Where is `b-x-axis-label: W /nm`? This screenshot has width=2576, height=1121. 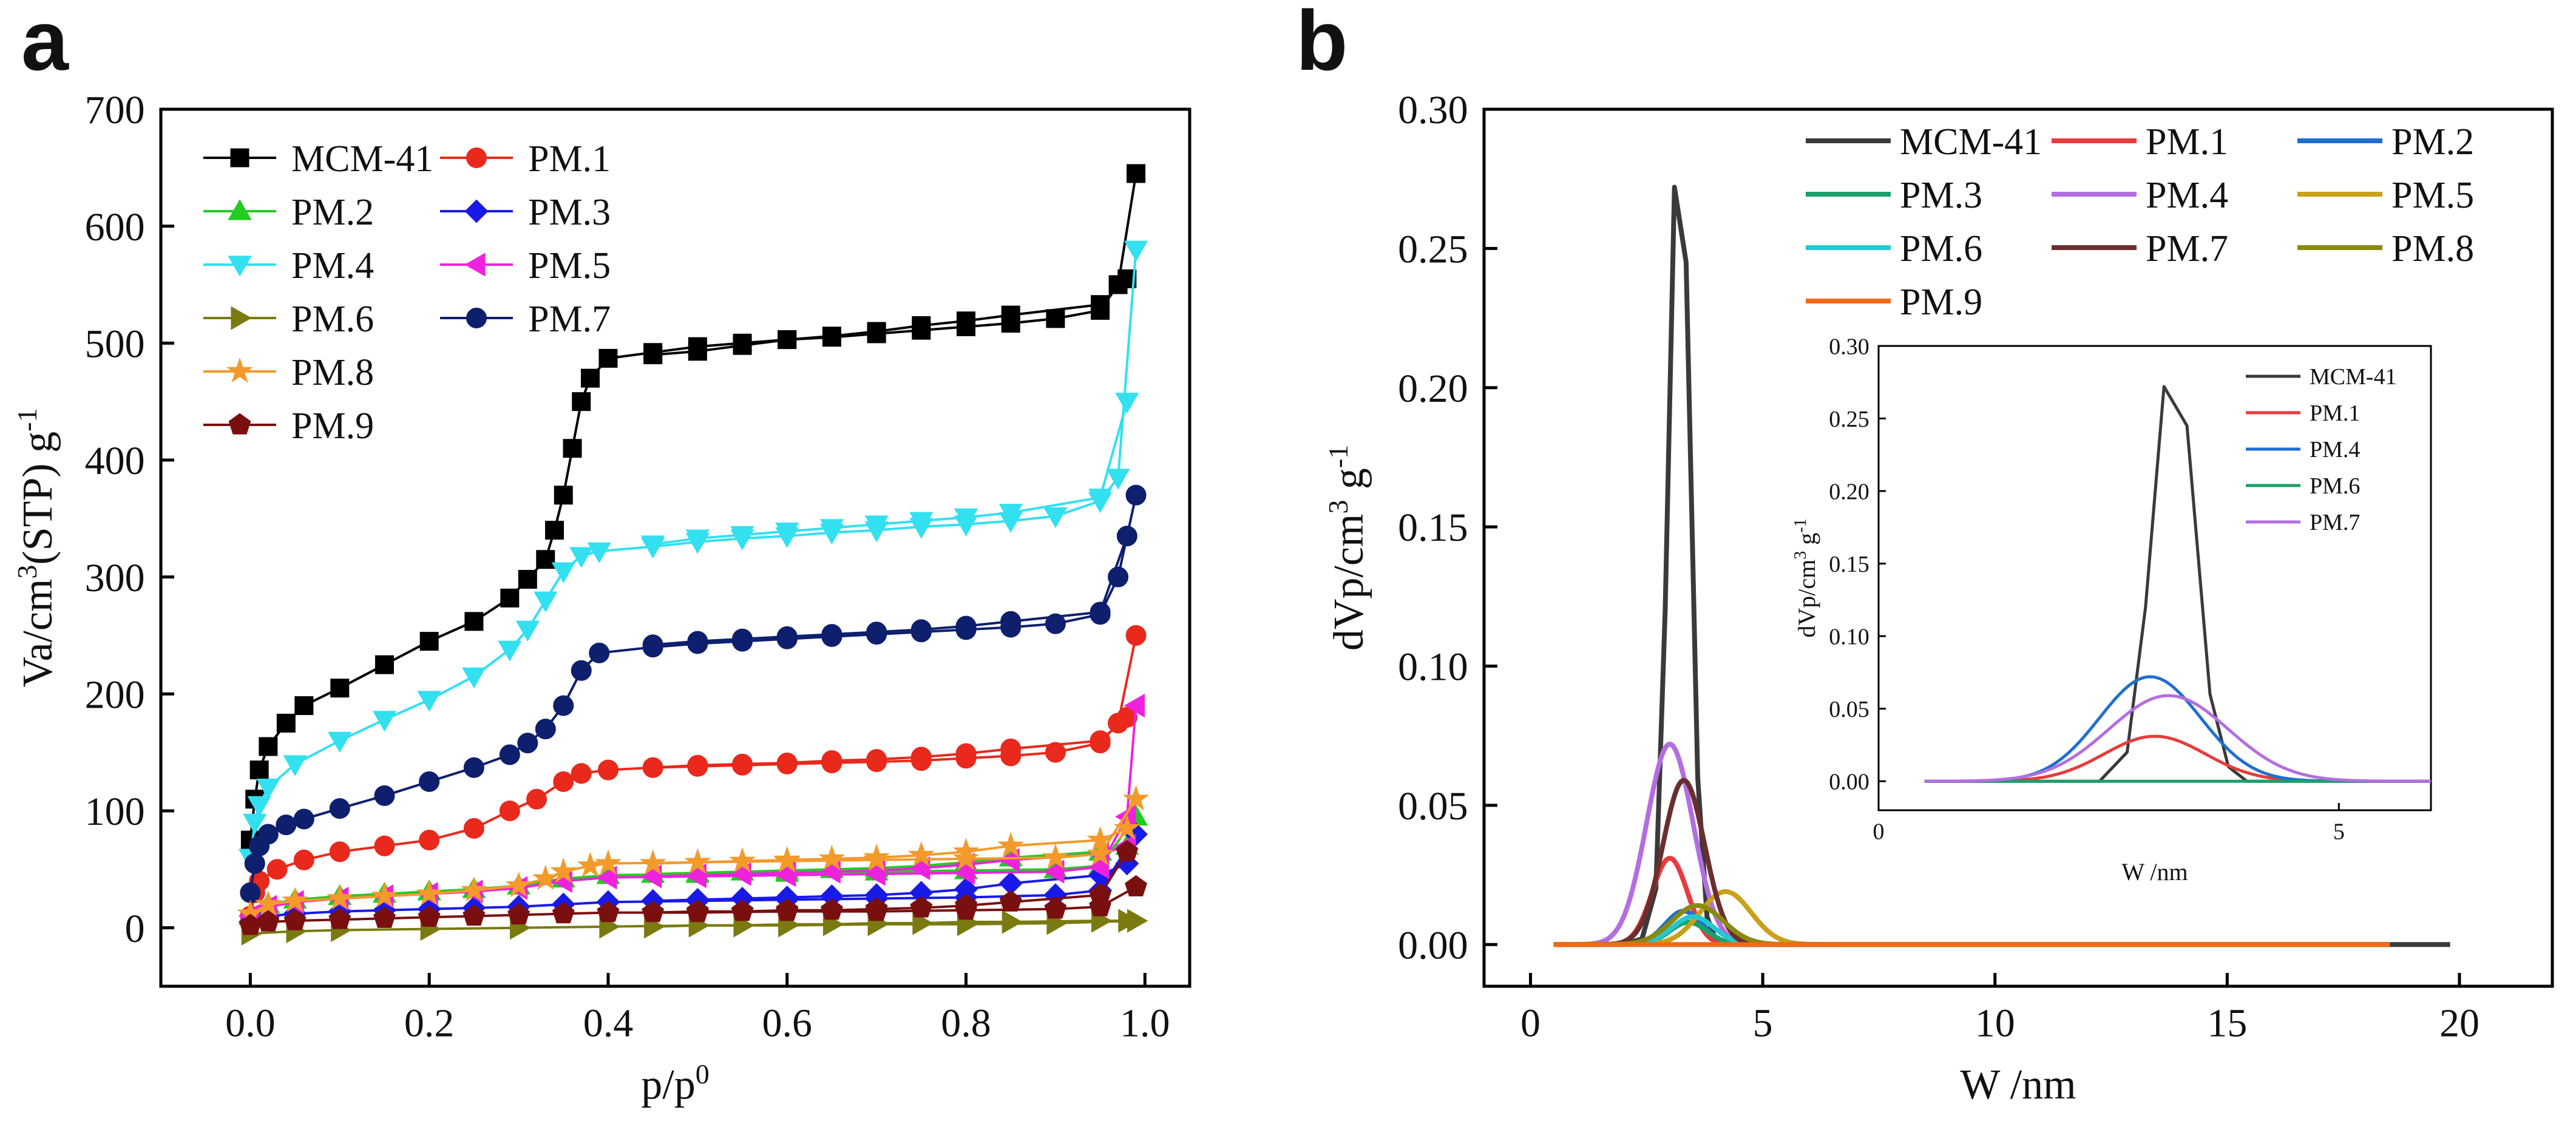
b-x-axis-label: W /nm is located at coordinates (2018, 1085).